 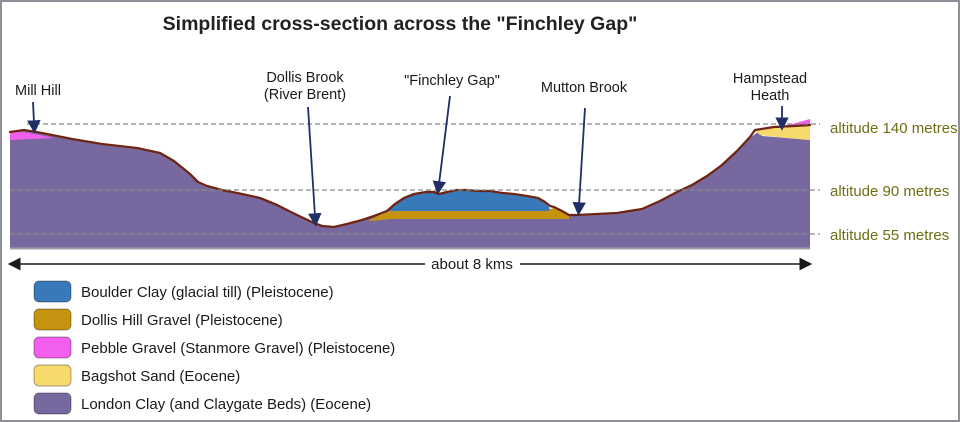 What do you see at coordinates (314, 166) in the screenshot?
I see `dollis-brook-arrow` at bounding box center [314, 166].